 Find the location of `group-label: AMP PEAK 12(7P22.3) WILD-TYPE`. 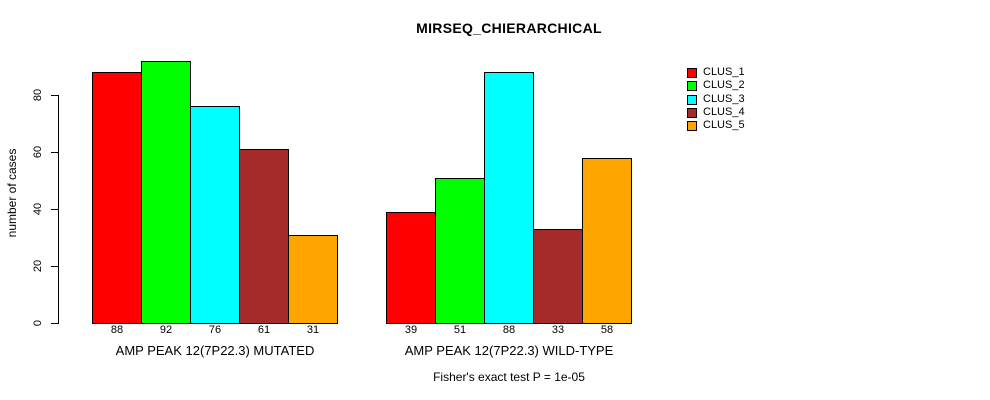

group-label: AMP PEAK 12(7P22.3) WILD-TYPE is located at coordinates (509, 350).